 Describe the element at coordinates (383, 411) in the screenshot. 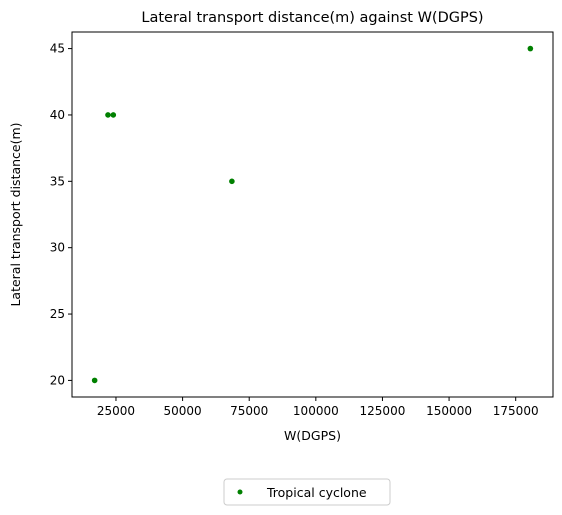

I see `x-tick-label: 125000` at that location.